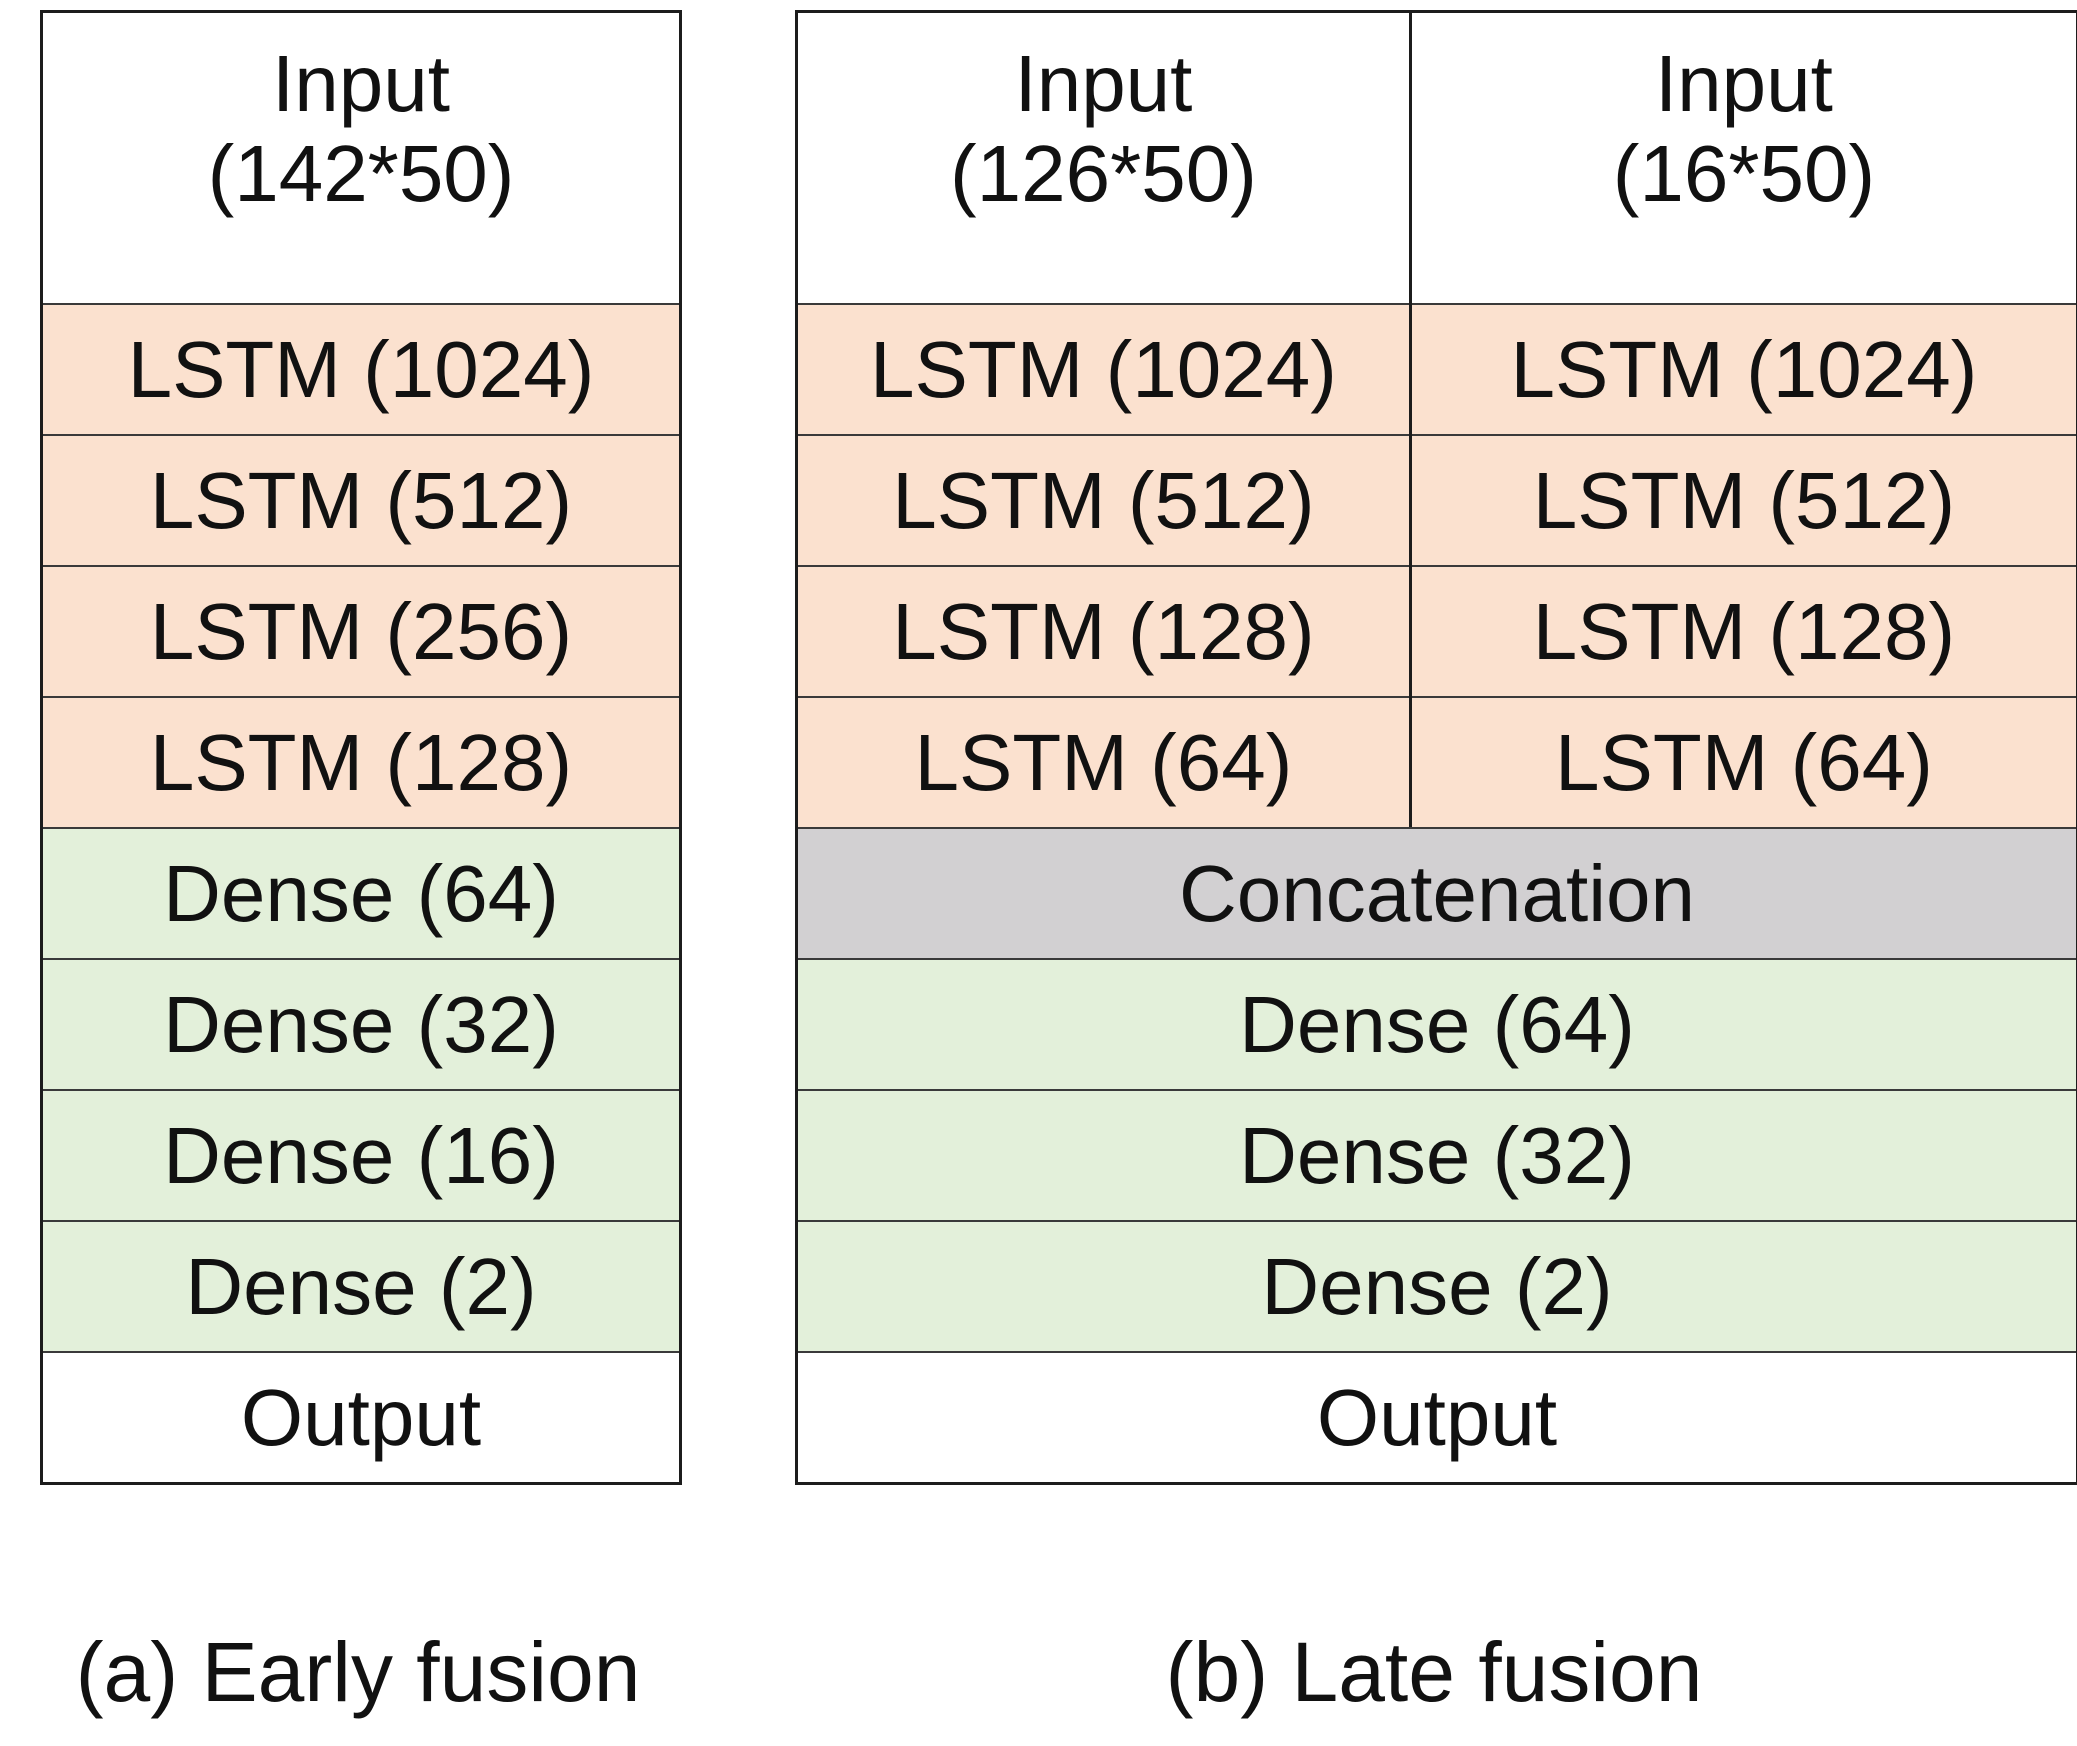 The height and width of the screenshot is (1746, 2077). What do you see at coordinates (1103, 499) in the screenshot?
I see `cell-b-left-lstm-512: LSTM (512)` at bounding box center [1103, 499].